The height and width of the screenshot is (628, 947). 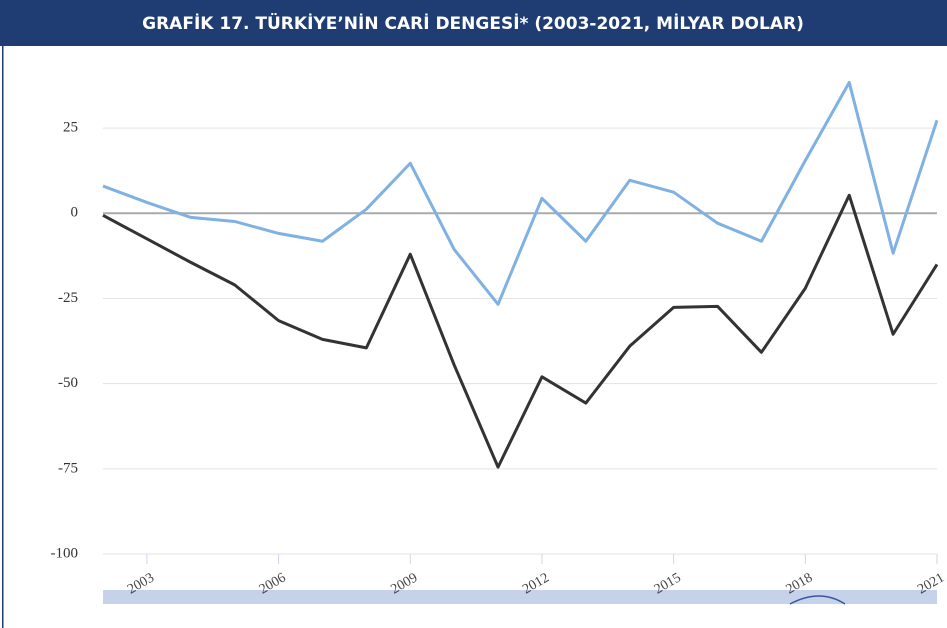 I want to click on navigator, so click(x=520, y=597).